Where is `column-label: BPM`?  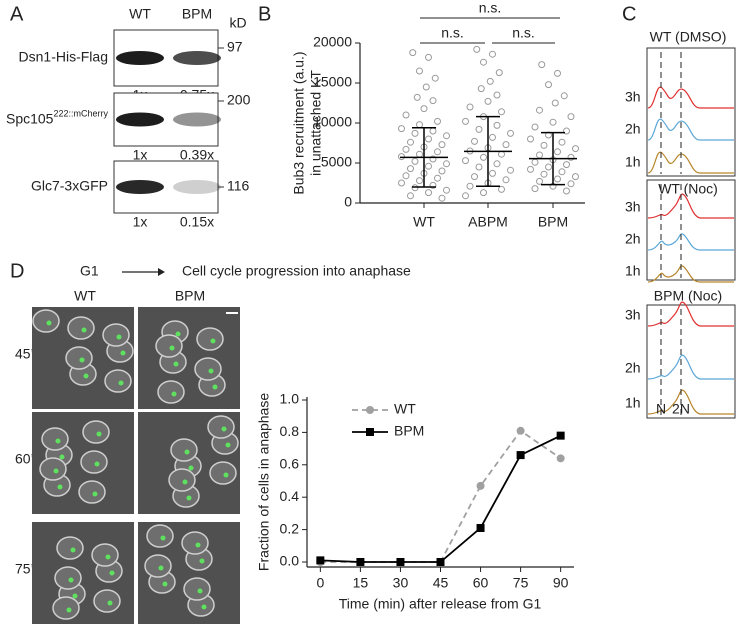
column-label: BPM is located at coordinates (197, 14).